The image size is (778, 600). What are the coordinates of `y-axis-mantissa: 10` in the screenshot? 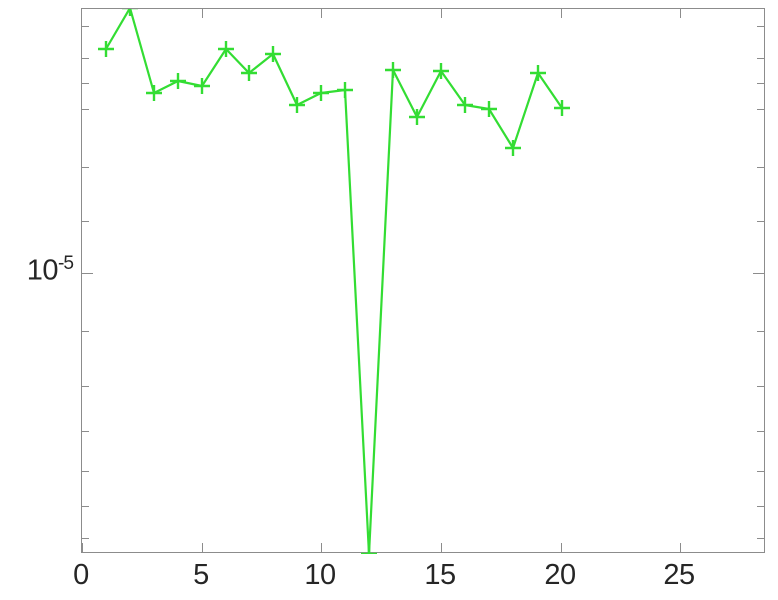 It's located at (42, 270).